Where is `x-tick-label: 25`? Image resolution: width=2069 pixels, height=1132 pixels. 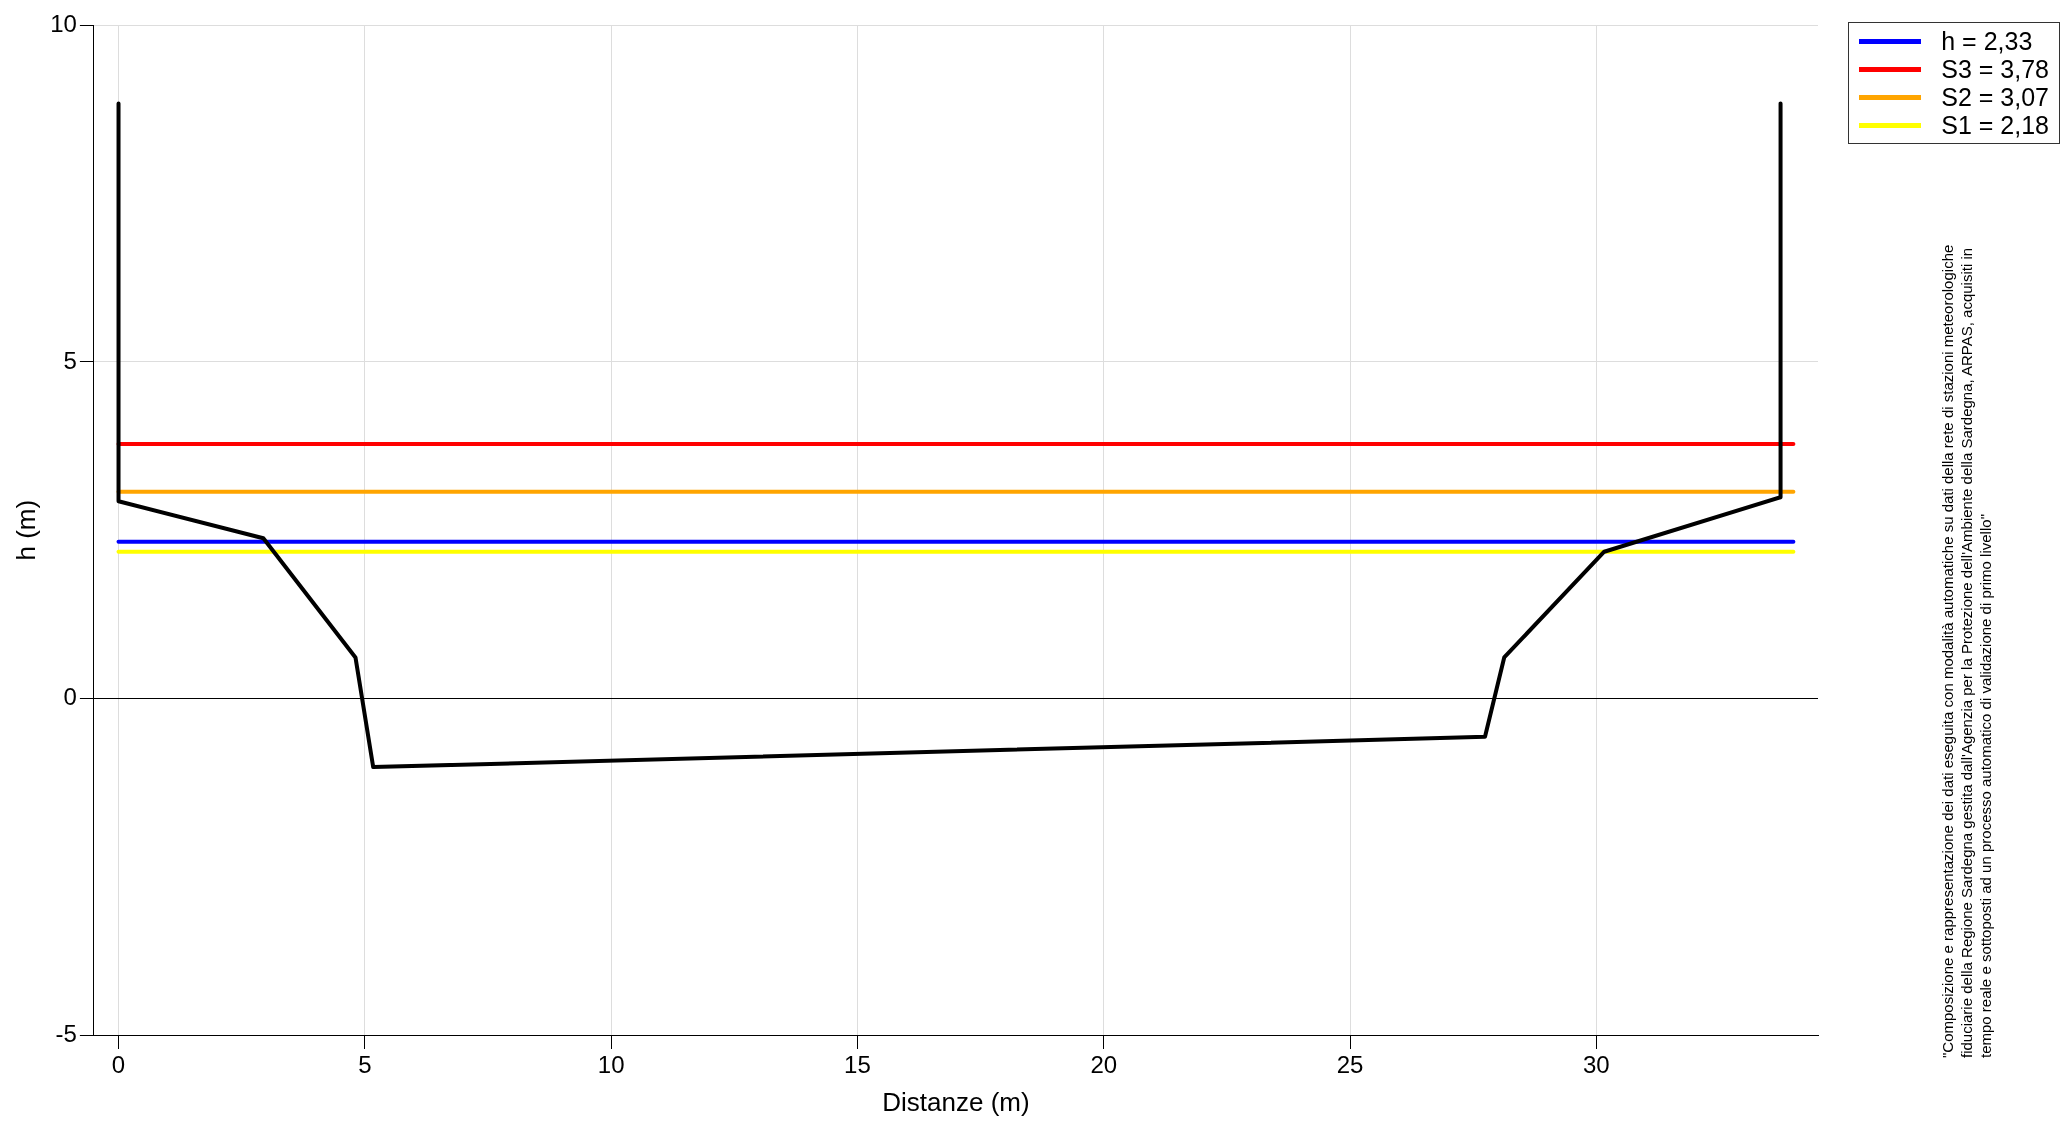
x-tick-label: 25 is located at coordinates (1350, 1065).